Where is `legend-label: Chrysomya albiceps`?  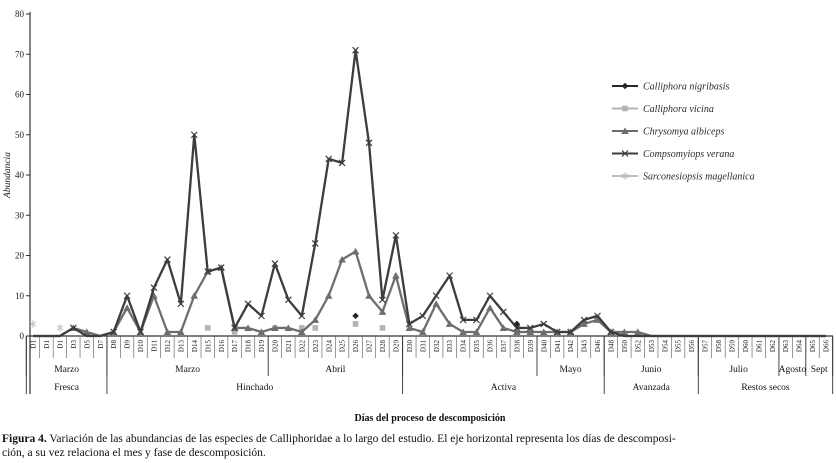 legend-label: Chrysomya albiceps is located at coordinates (683, 132).